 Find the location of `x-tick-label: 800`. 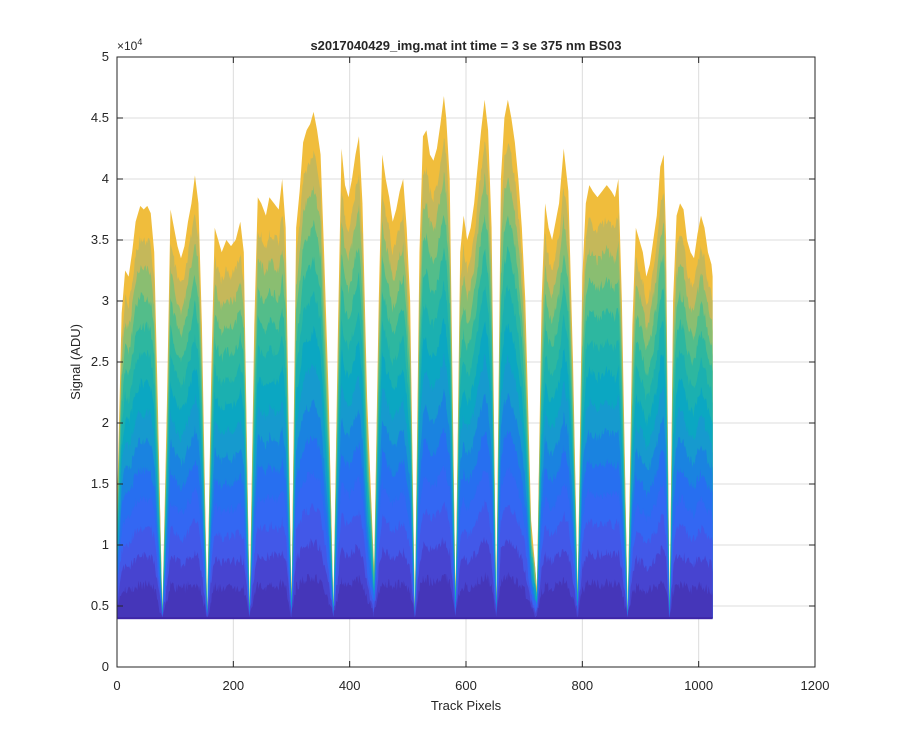

x-tick-label: 800 is located at coordinates (582, 685).